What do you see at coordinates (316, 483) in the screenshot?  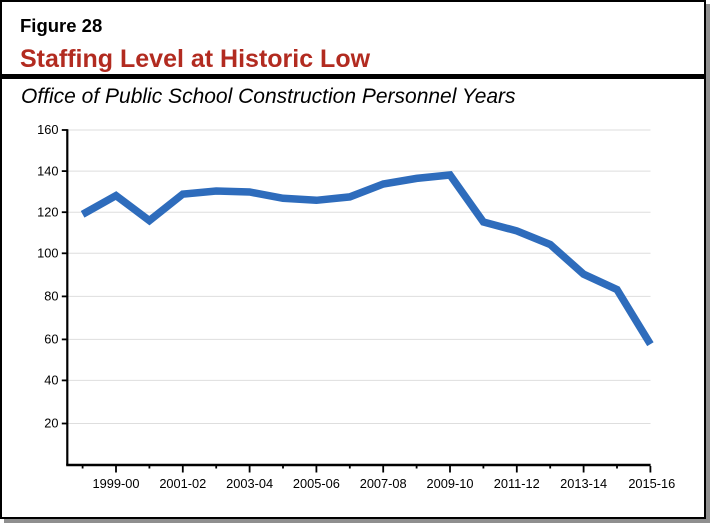 I see `svg-text: 2005-06` at bounding box center [316, 483].